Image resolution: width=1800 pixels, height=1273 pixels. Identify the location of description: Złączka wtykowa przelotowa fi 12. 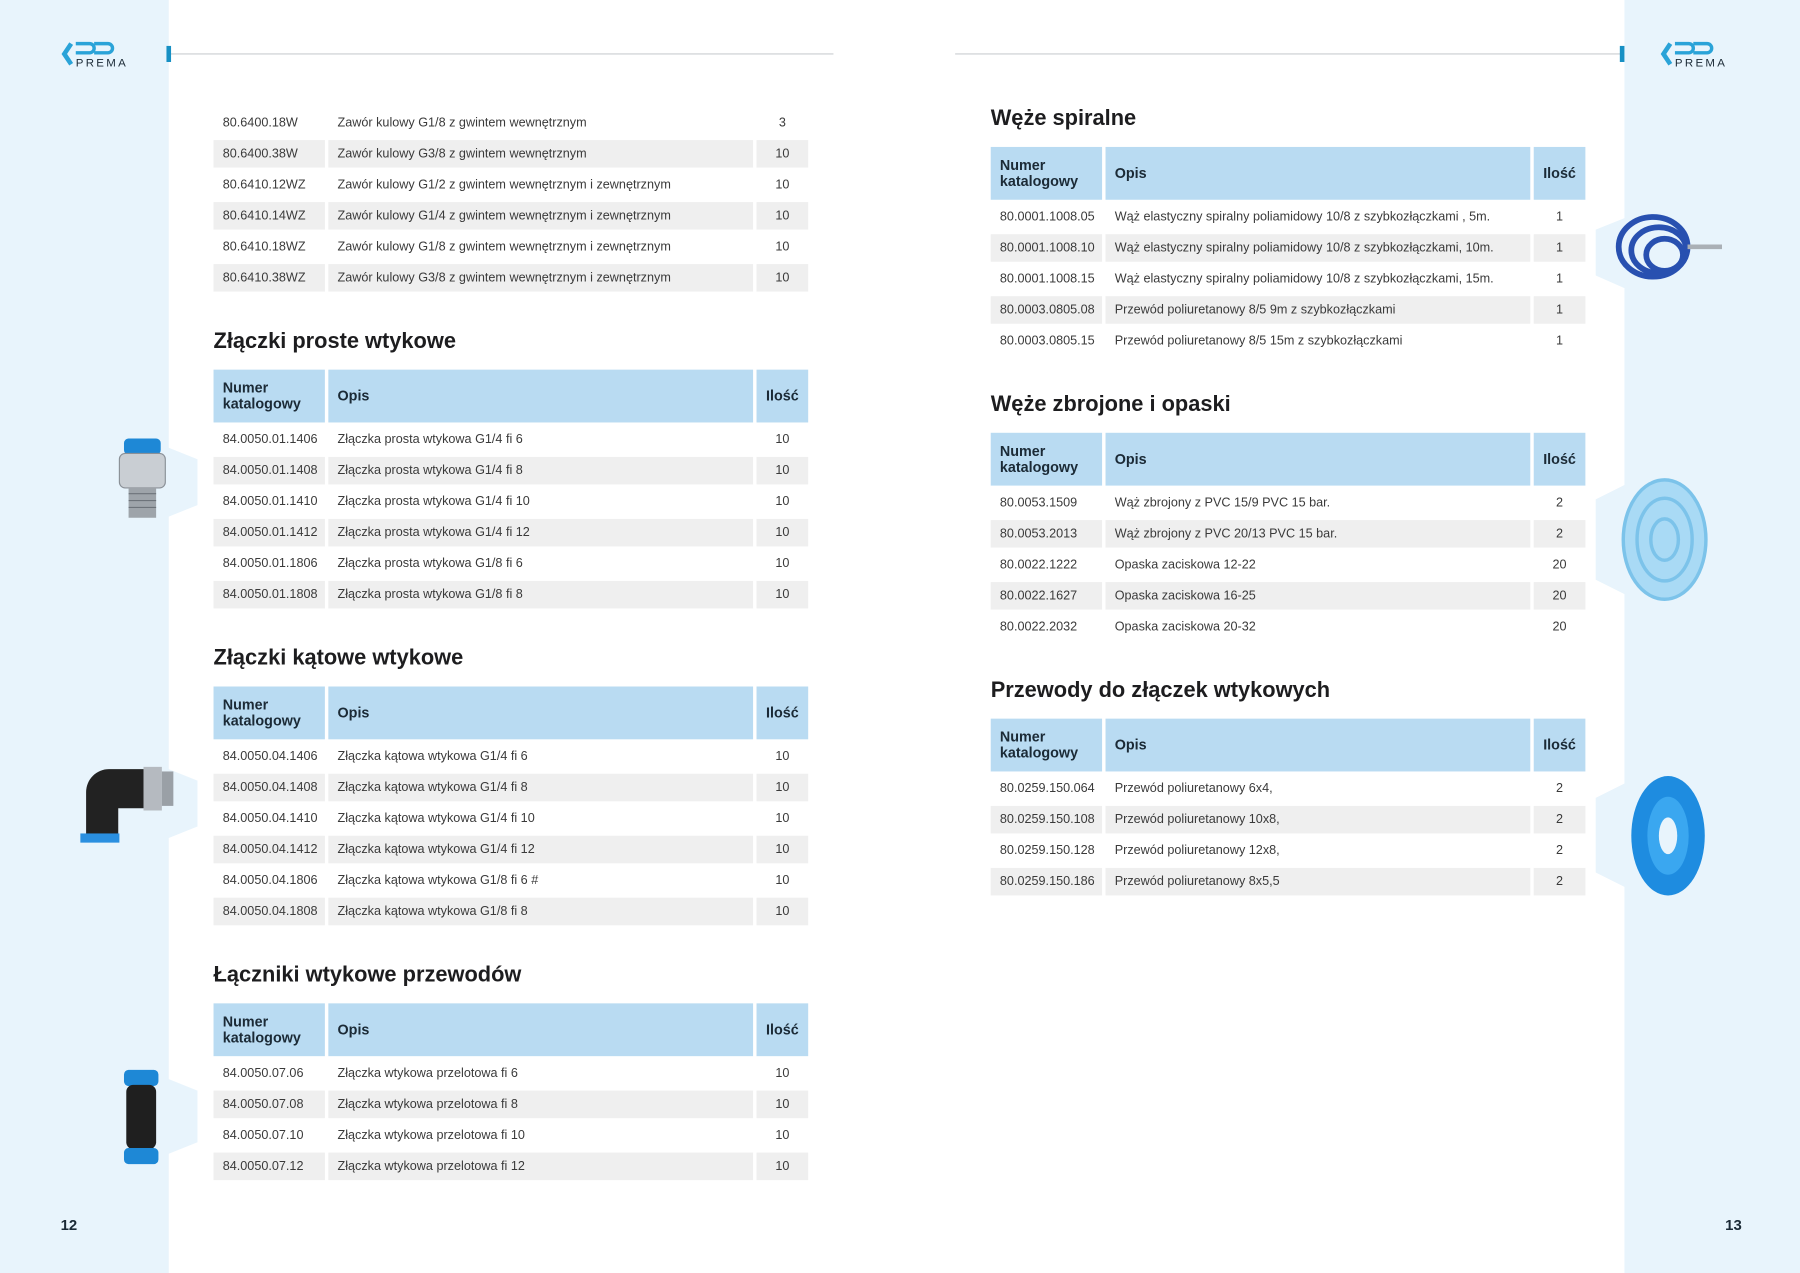
(541, 1166).